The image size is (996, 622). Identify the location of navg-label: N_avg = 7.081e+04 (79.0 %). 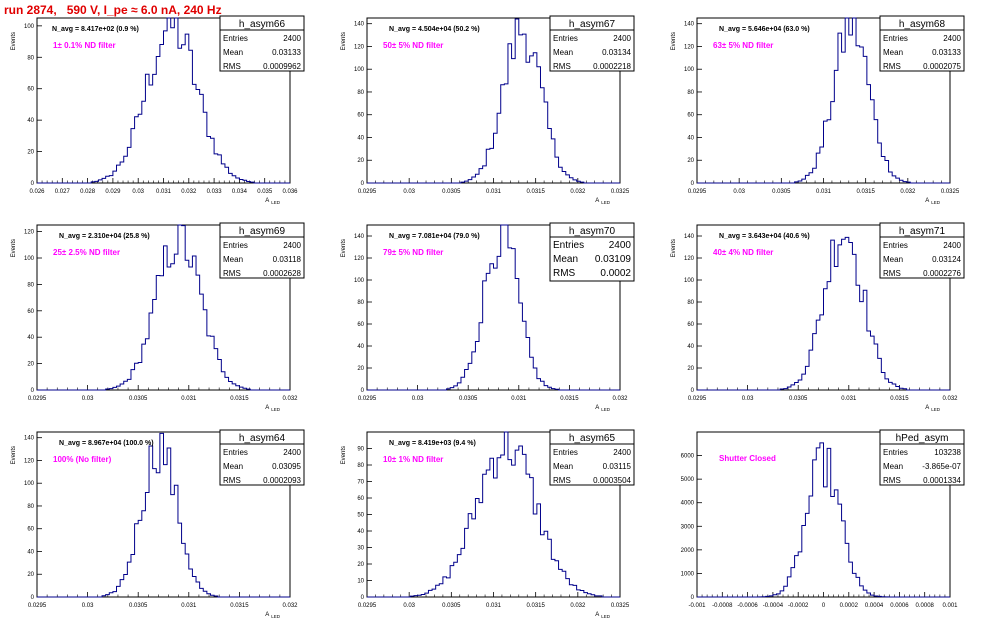
(434, 236).